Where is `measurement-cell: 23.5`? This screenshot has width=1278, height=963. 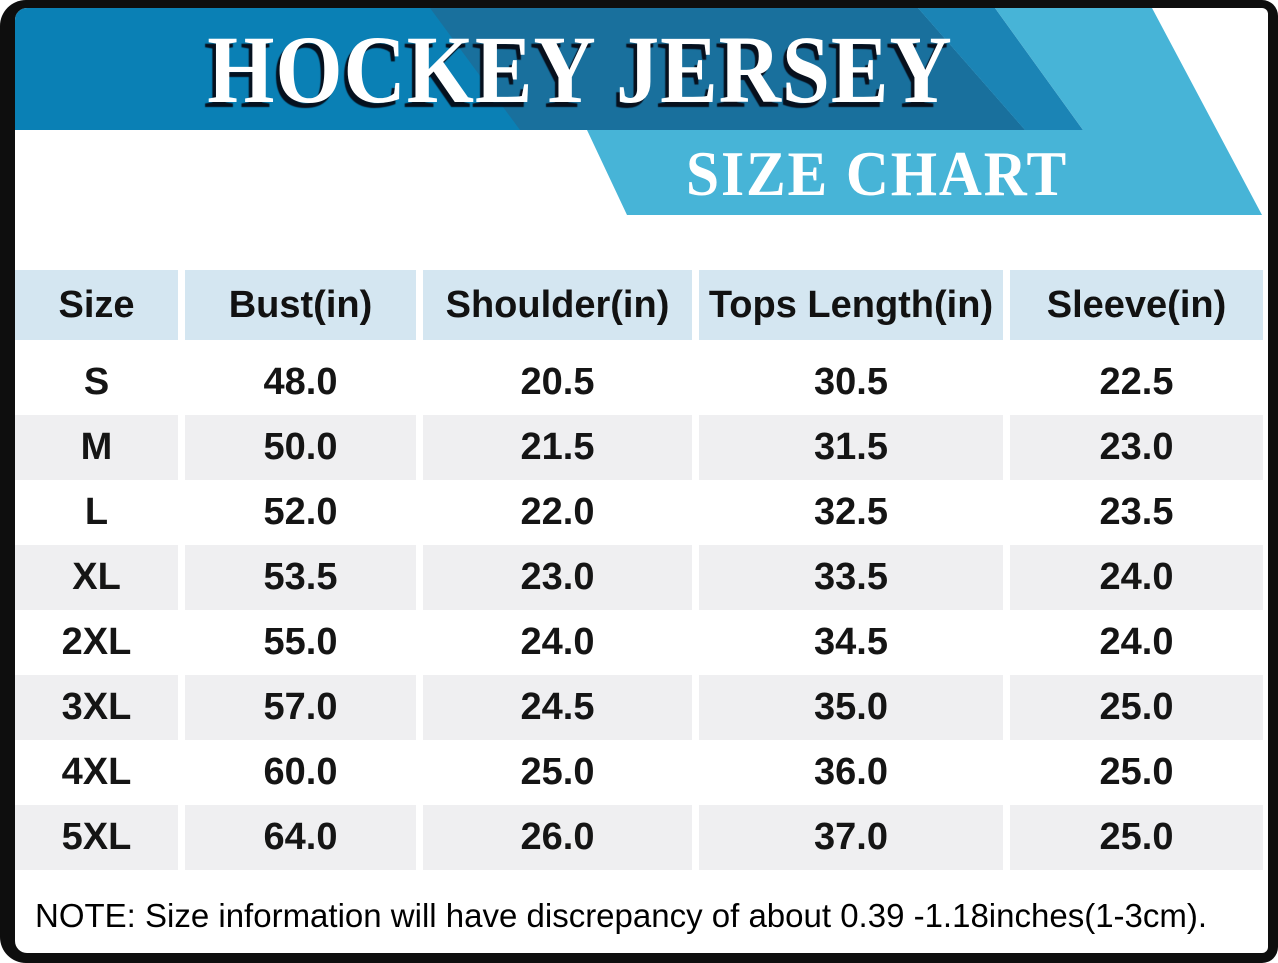
measurement-cell: 23.5 is located at coordinates (1136, 512).